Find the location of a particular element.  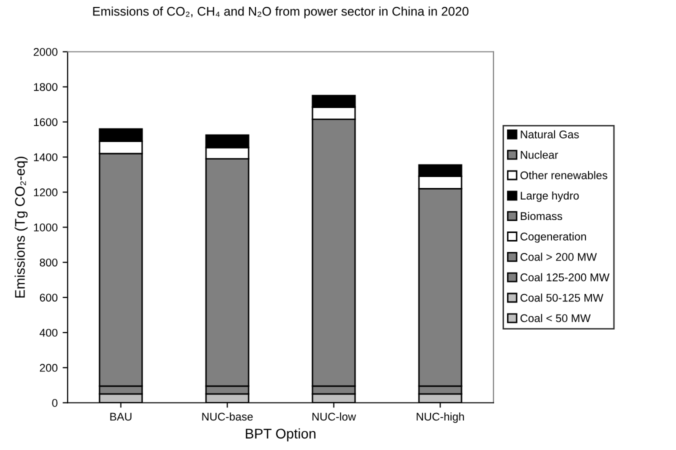

y-tick-label: 200 is located at coordinates (49, 368).